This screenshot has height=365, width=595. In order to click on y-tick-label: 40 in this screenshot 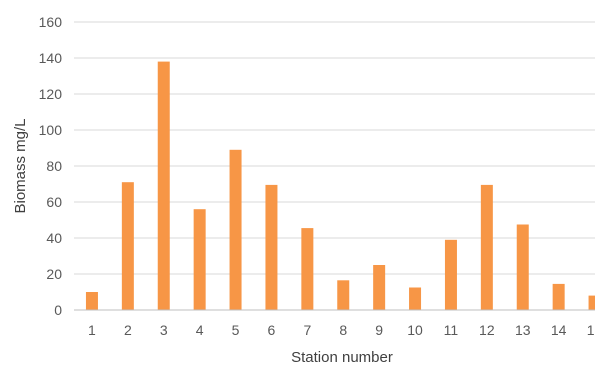, I will do `click(54, 238)`.